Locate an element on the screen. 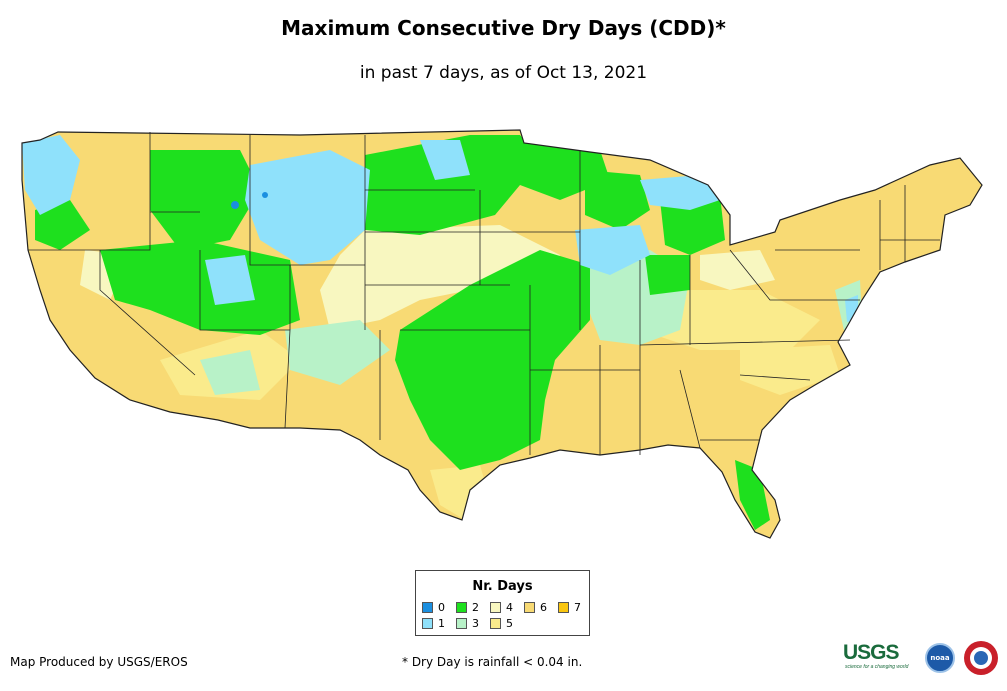 The image size is (1007, 691). noaa-wordmark: noaa is located at coordinates (940, 658).